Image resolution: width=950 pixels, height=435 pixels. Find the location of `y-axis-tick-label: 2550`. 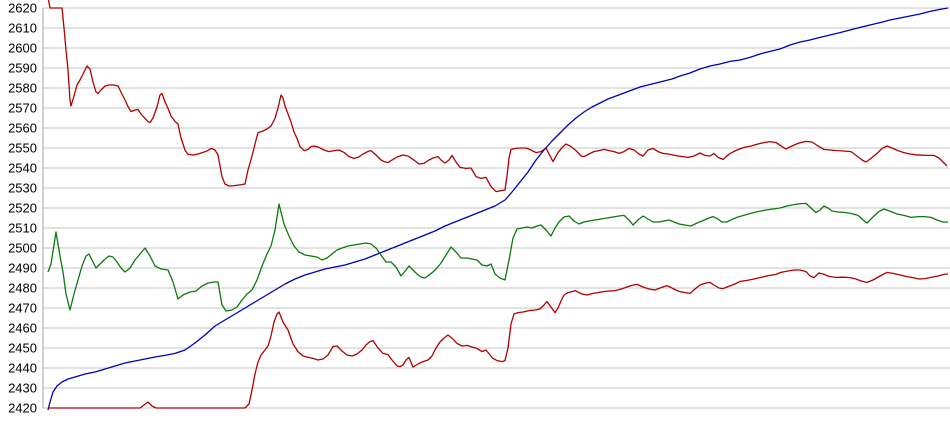

y-axis-tick-label: 2550 is located at coordinates (22, 148).